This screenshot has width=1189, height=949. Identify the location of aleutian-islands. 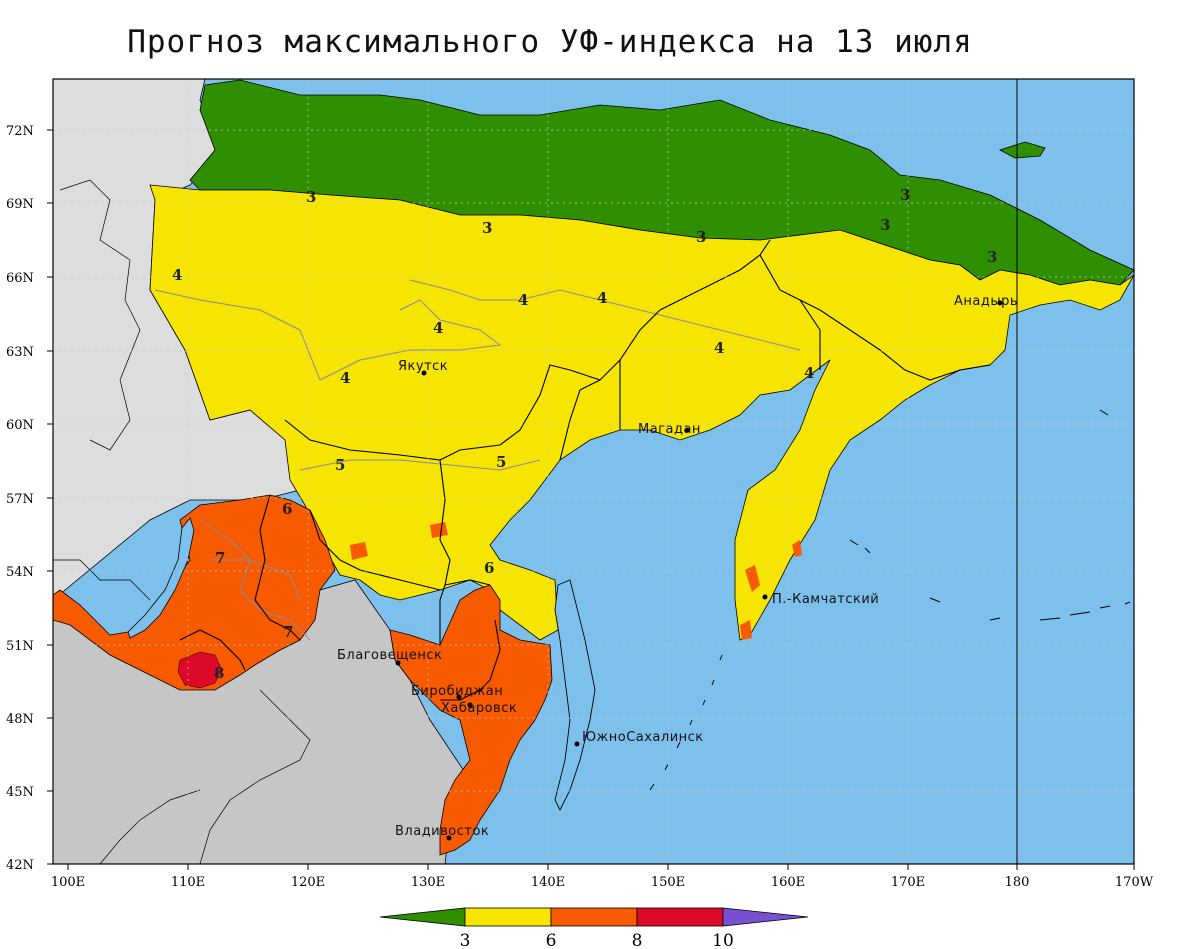
(990, 515).